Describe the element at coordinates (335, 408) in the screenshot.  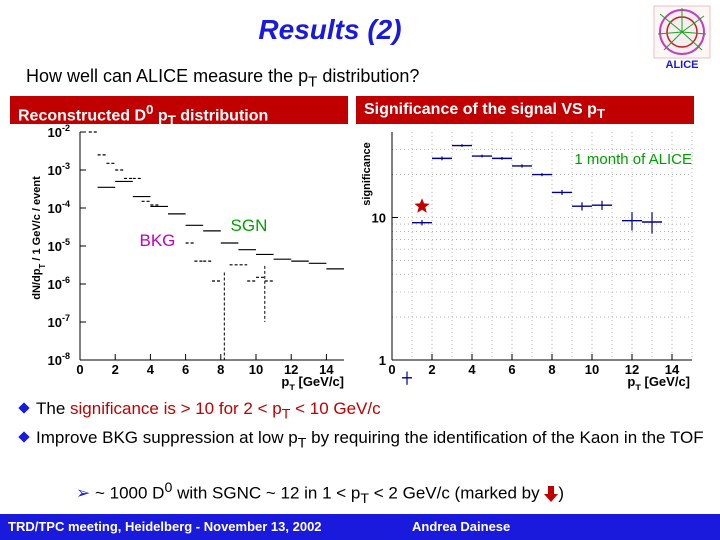
I see `bullet-1-c: < 10 GeV/c` at that location.